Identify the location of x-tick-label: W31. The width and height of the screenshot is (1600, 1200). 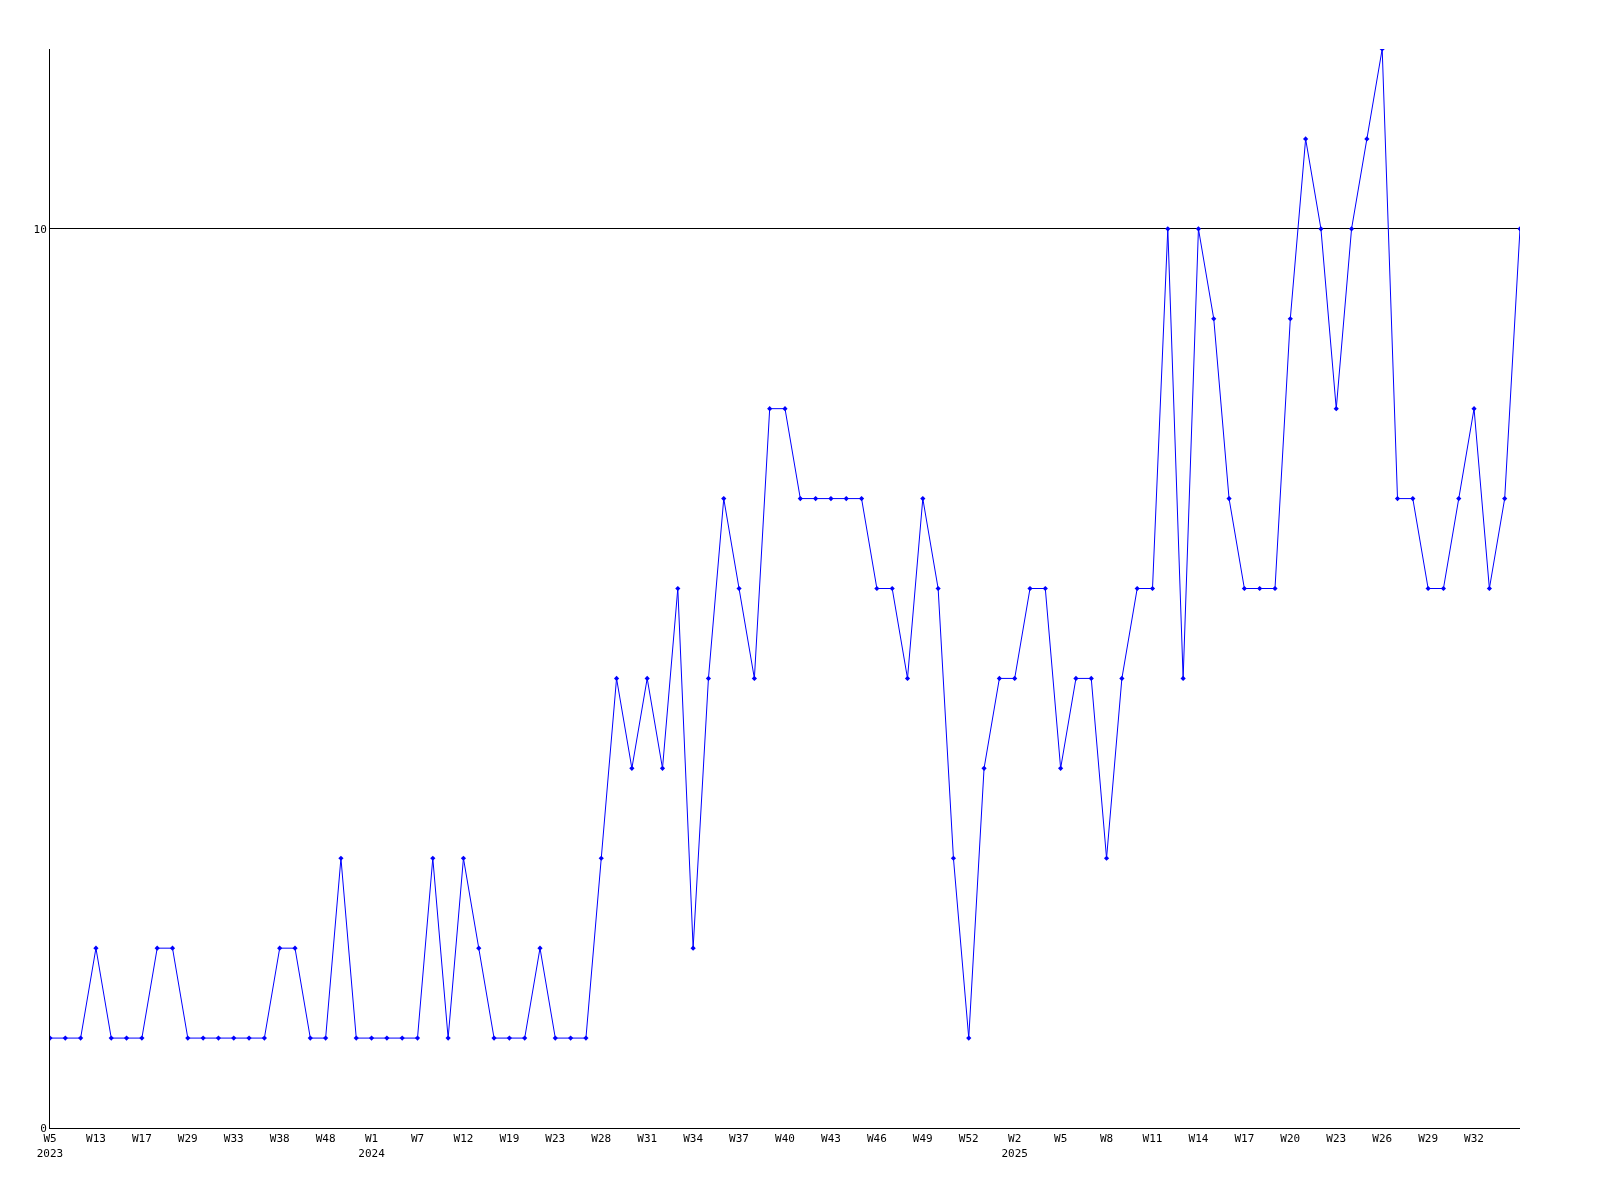
(647, 1139).